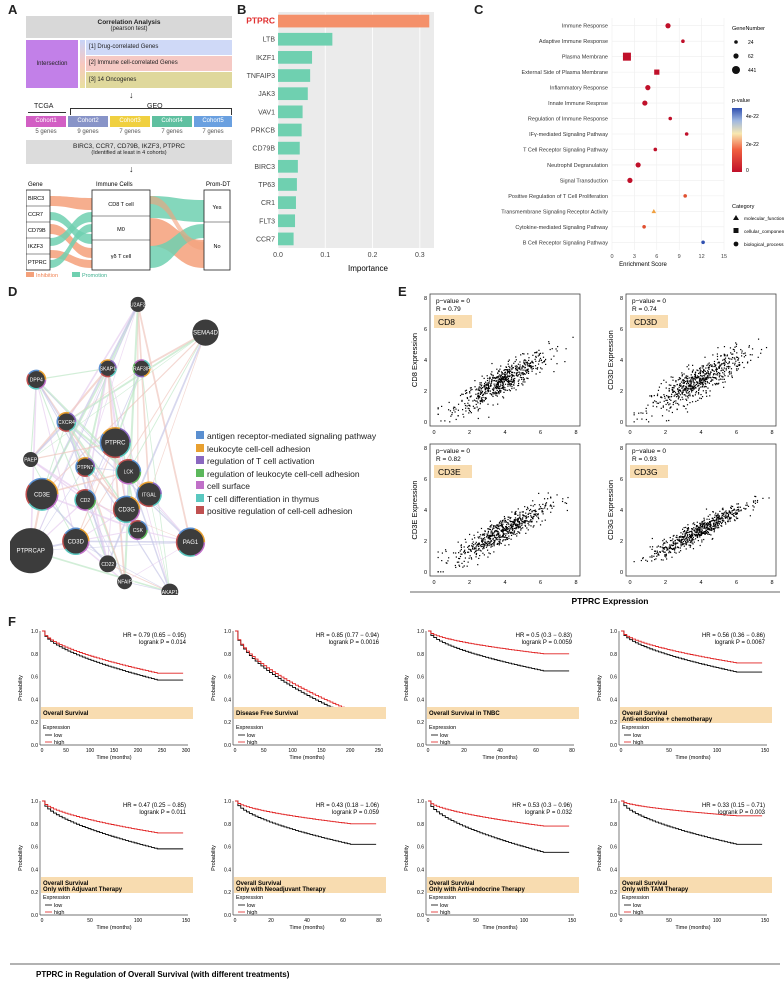 The width and height of the screenshot is (784, 984). Describe the element at coordinates (85, 467) in the screenshot. I see `network-node: PTPN7` at that location.